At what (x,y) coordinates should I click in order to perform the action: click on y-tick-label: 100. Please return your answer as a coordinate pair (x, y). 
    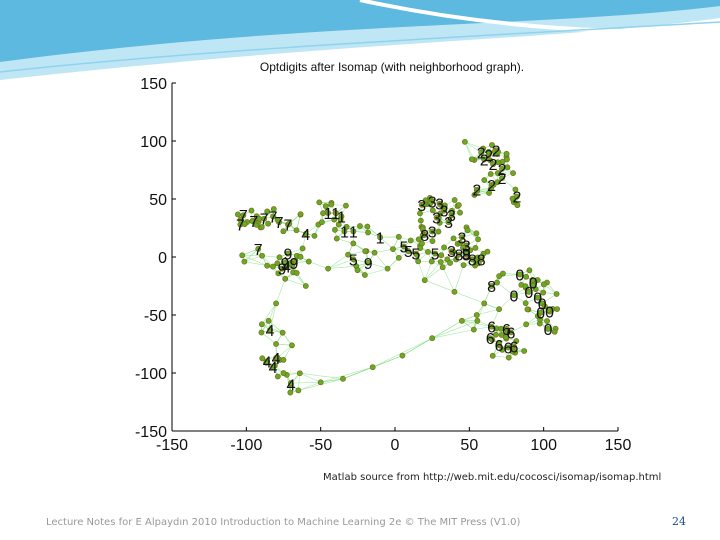
    Looking at the image, I should click on (153, 142).